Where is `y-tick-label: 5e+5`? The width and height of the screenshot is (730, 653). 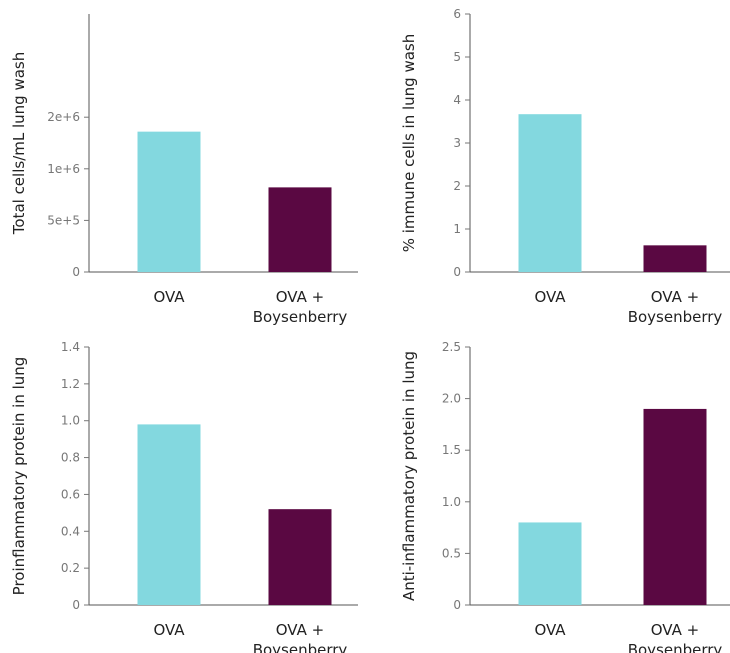 y-tick-label: 5e+5 is located at coordinates (63, 220).